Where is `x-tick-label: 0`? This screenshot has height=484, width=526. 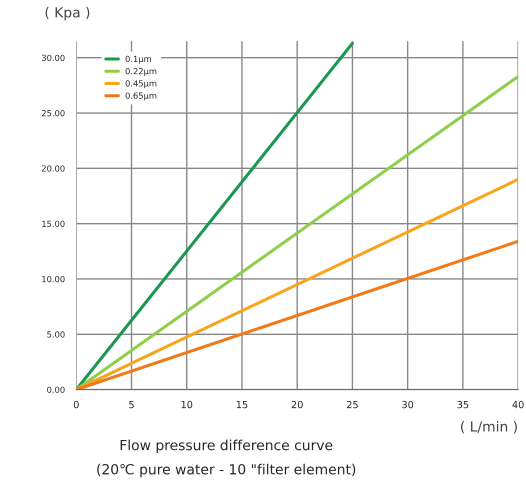
x-tick-label: 0 is located at coordinates (76, 404).